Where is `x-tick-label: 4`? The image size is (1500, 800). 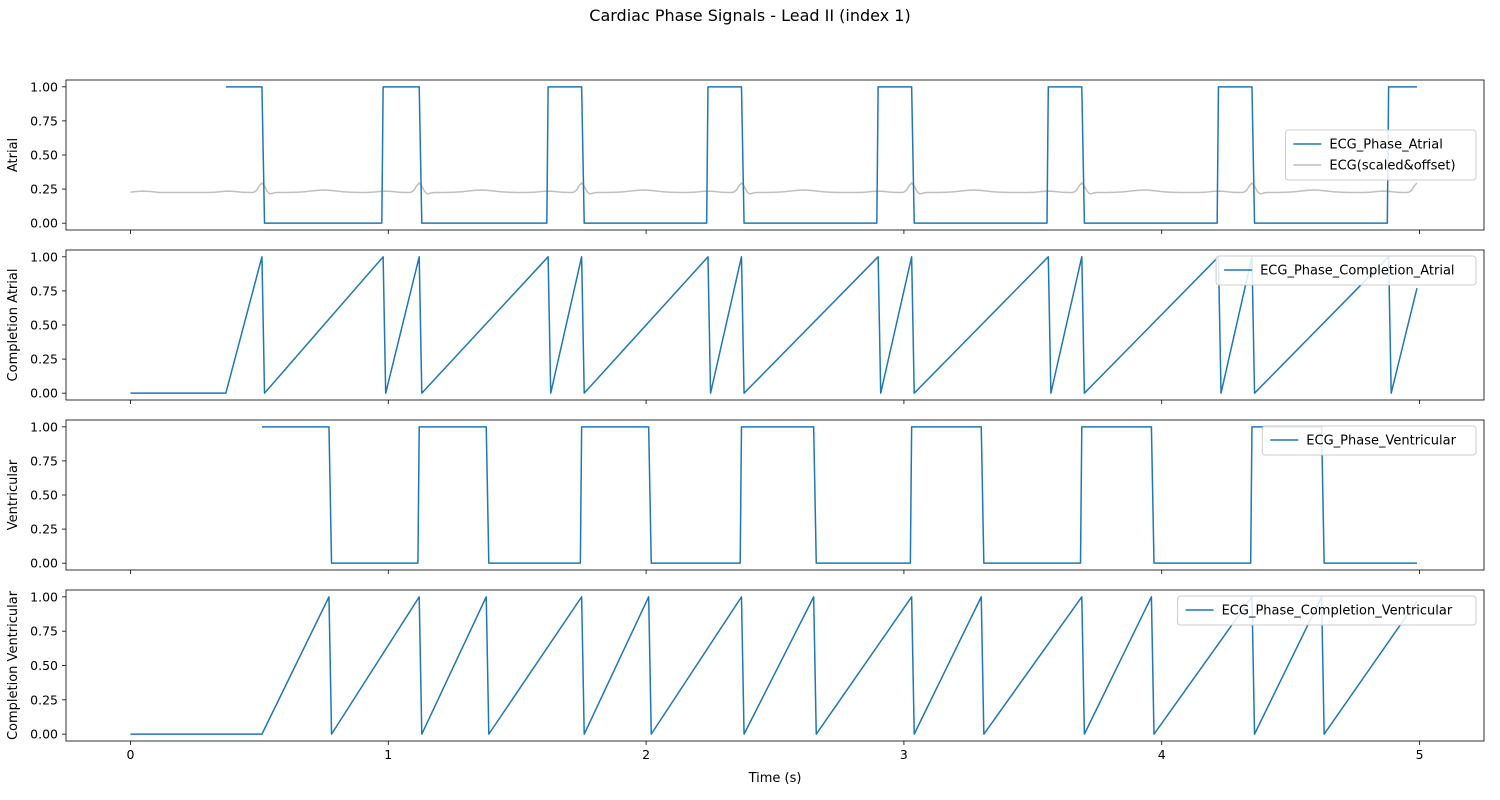
x-tick-label: 4 is located at coordinates (1162, 754).